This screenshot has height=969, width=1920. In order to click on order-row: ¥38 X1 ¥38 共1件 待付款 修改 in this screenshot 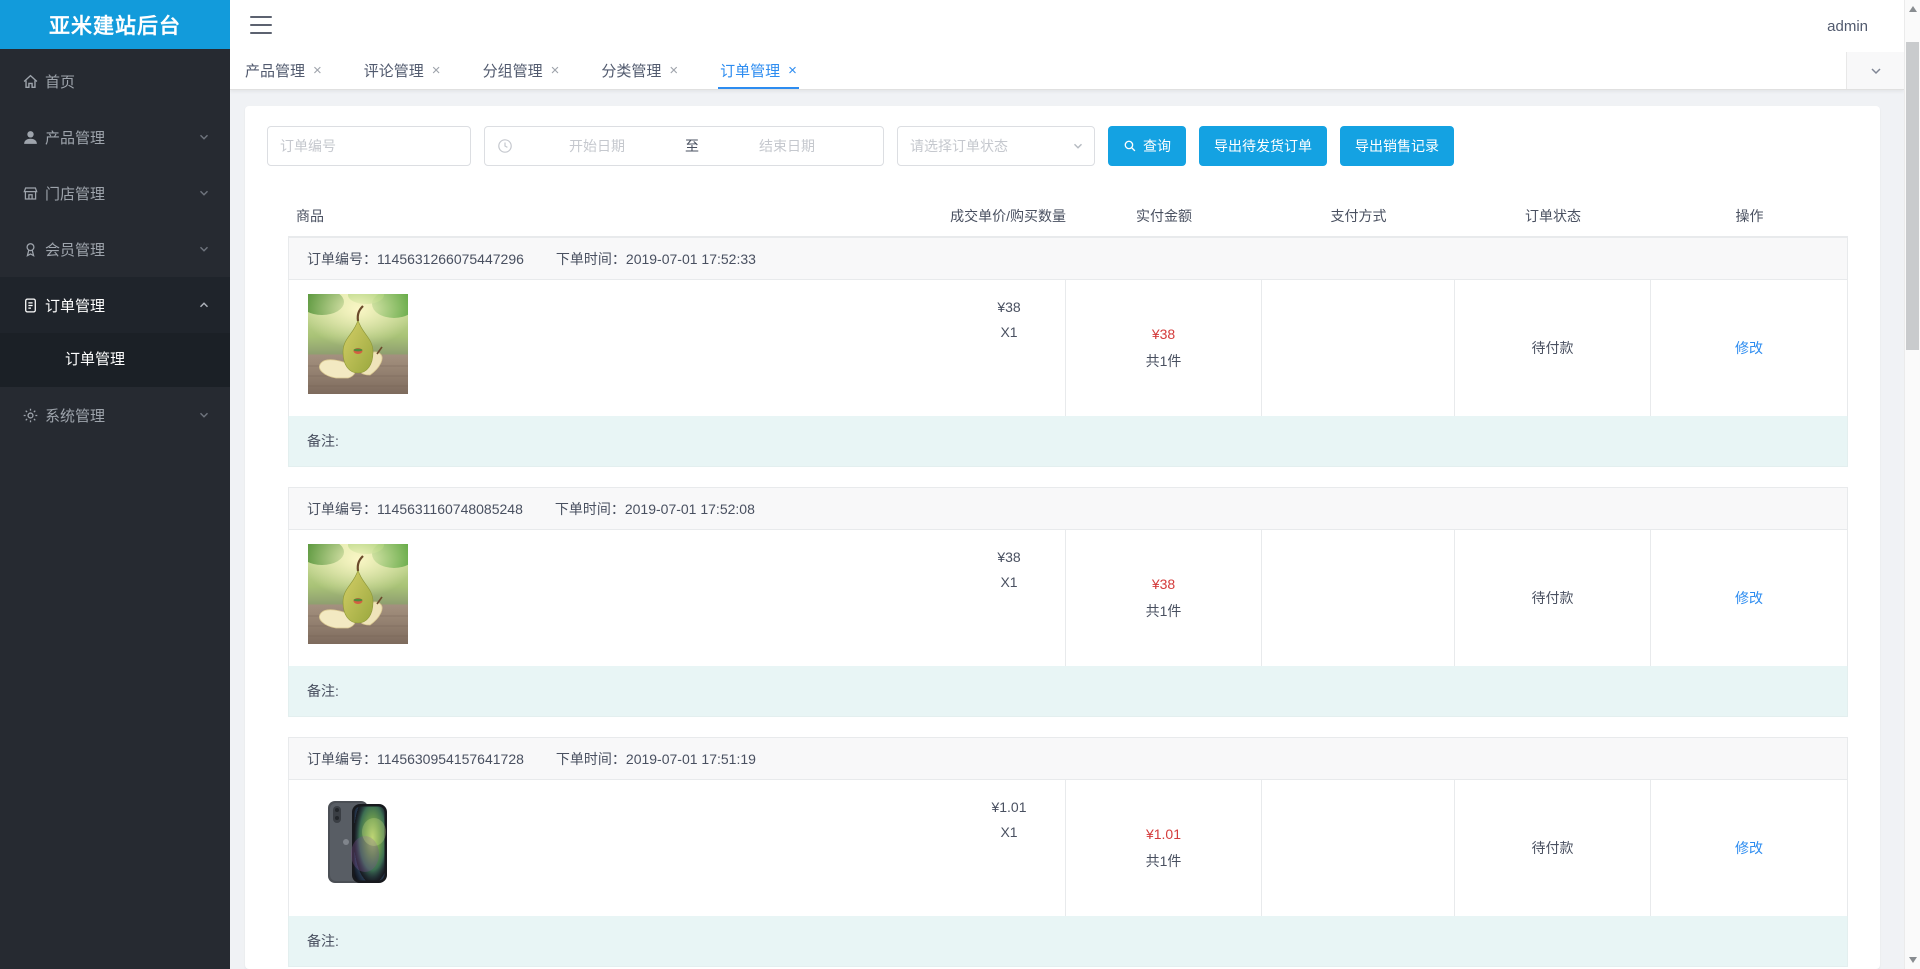, I will do `click(1068, 598)`.